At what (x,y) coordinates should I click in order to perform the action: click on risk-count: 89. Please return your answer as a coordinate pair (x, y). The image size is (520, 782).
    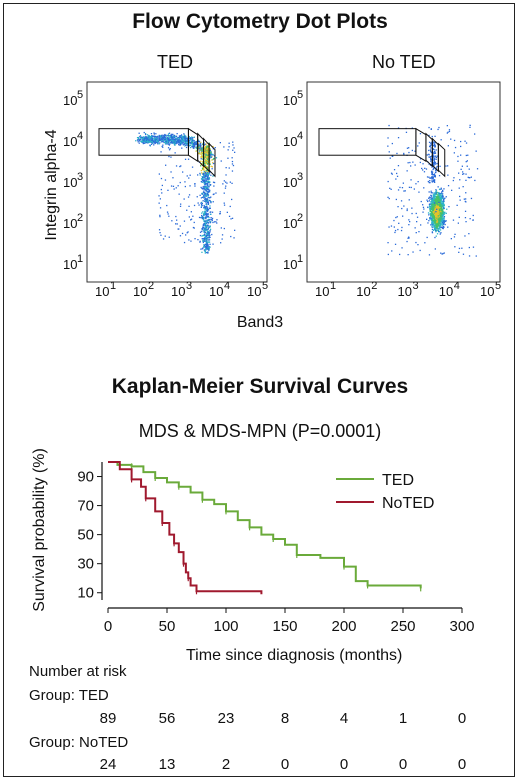
    Looking at the image, I should click on (108, 718).